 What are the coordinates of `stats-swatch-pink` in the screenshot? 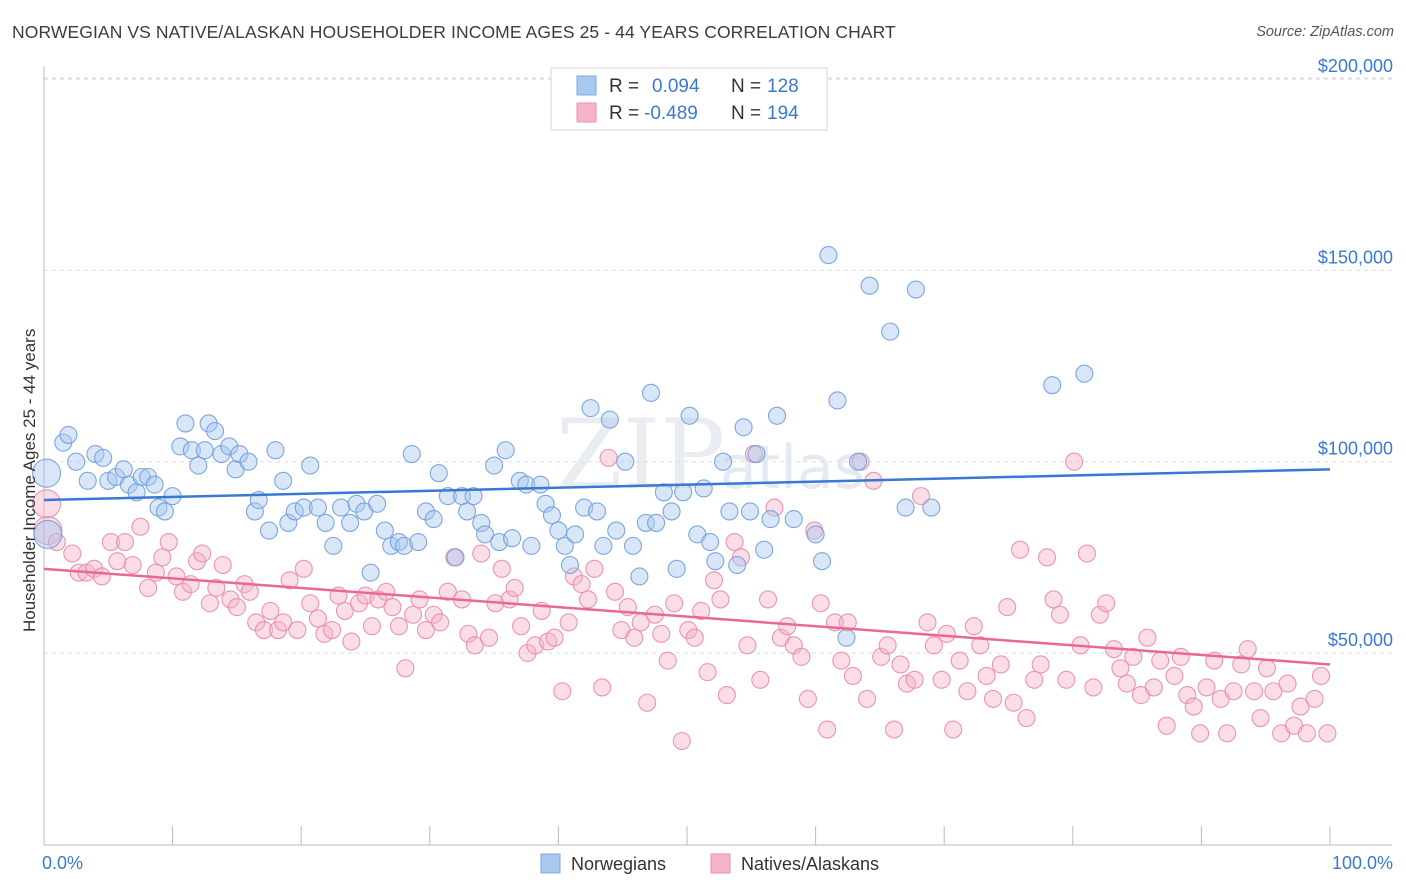 It's located at (586, 112).